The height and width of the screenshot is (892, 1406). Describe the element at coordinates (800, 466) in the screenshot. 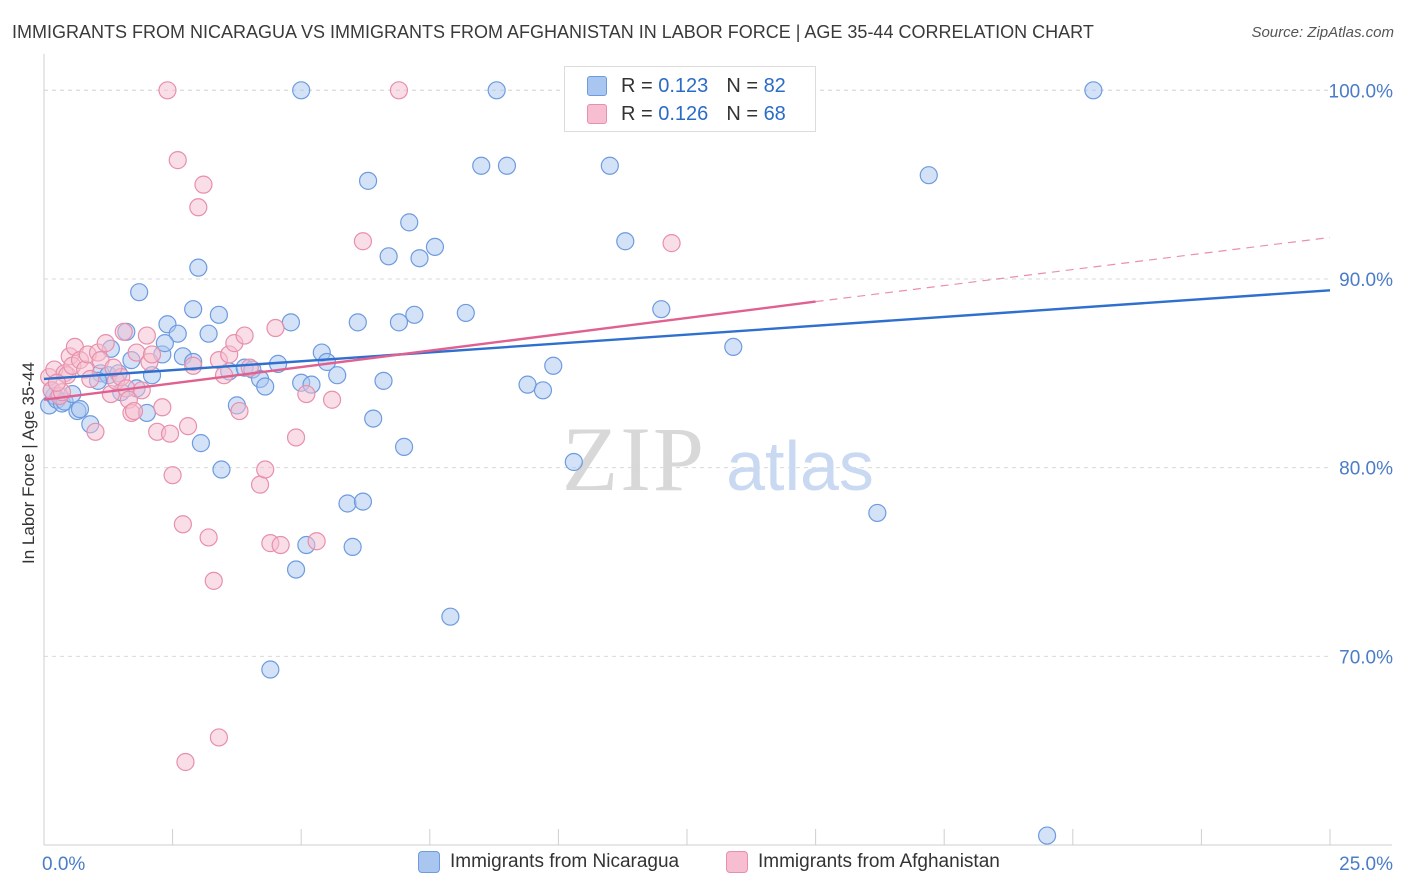

I see `watermark-atlas: atlas` at that location.